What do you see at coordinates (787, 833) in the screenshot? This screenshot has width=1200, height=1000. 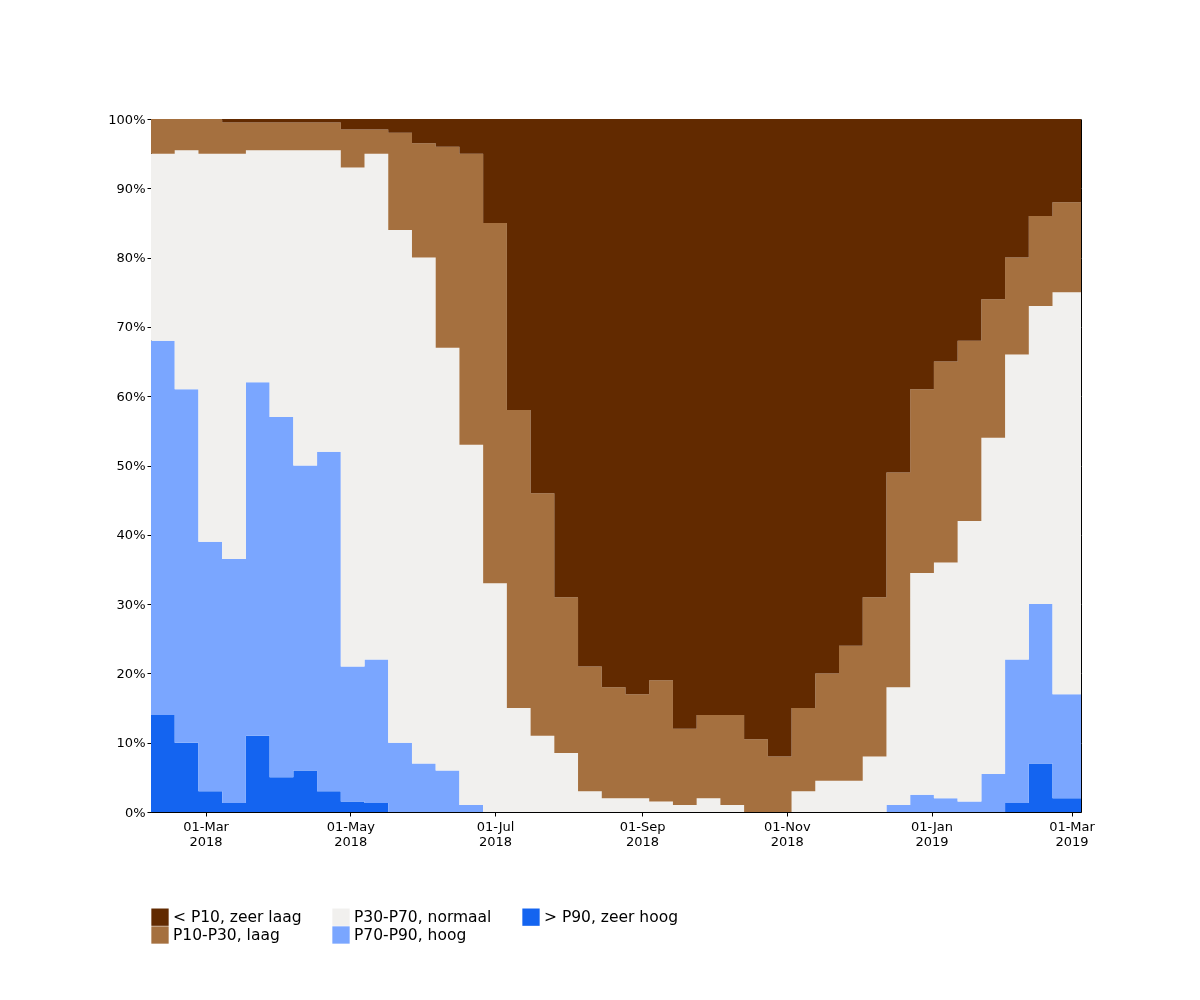 I see `x-tick-label: 01-Nov 2018` at bounding box center [787, 833].